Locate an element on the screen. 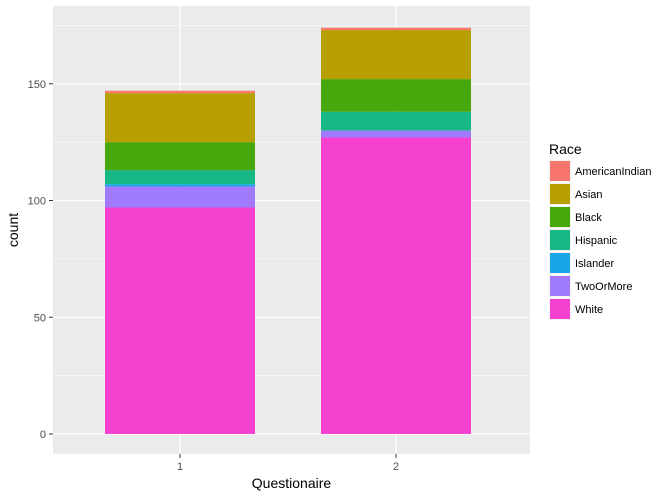 Image resolution: width=671 pixels, height=496 pixels. legend-label-islander: Islander is located at coordinates (594, 264).